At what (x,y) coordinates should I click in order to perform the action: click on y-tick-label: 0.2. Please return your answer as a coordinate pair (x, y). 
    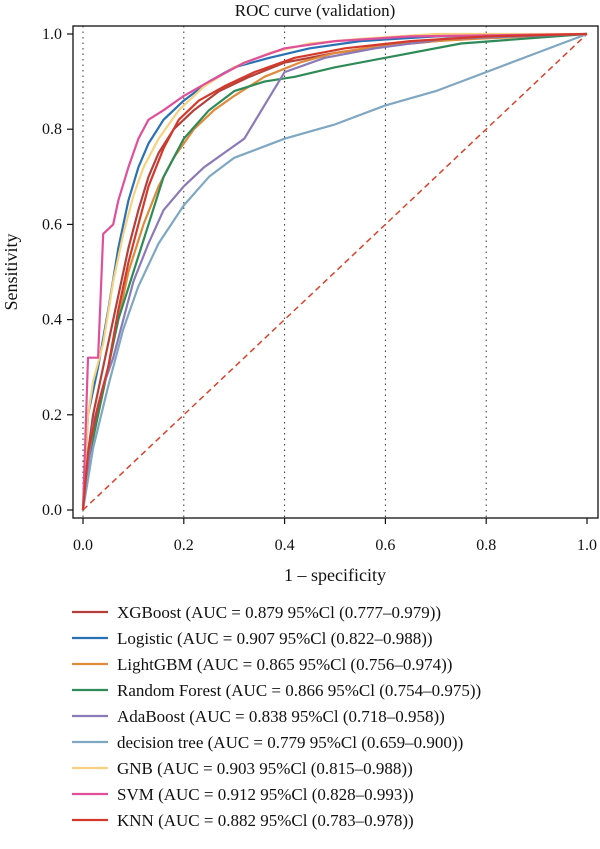
    Looking at the image, I should click on (52, 415).